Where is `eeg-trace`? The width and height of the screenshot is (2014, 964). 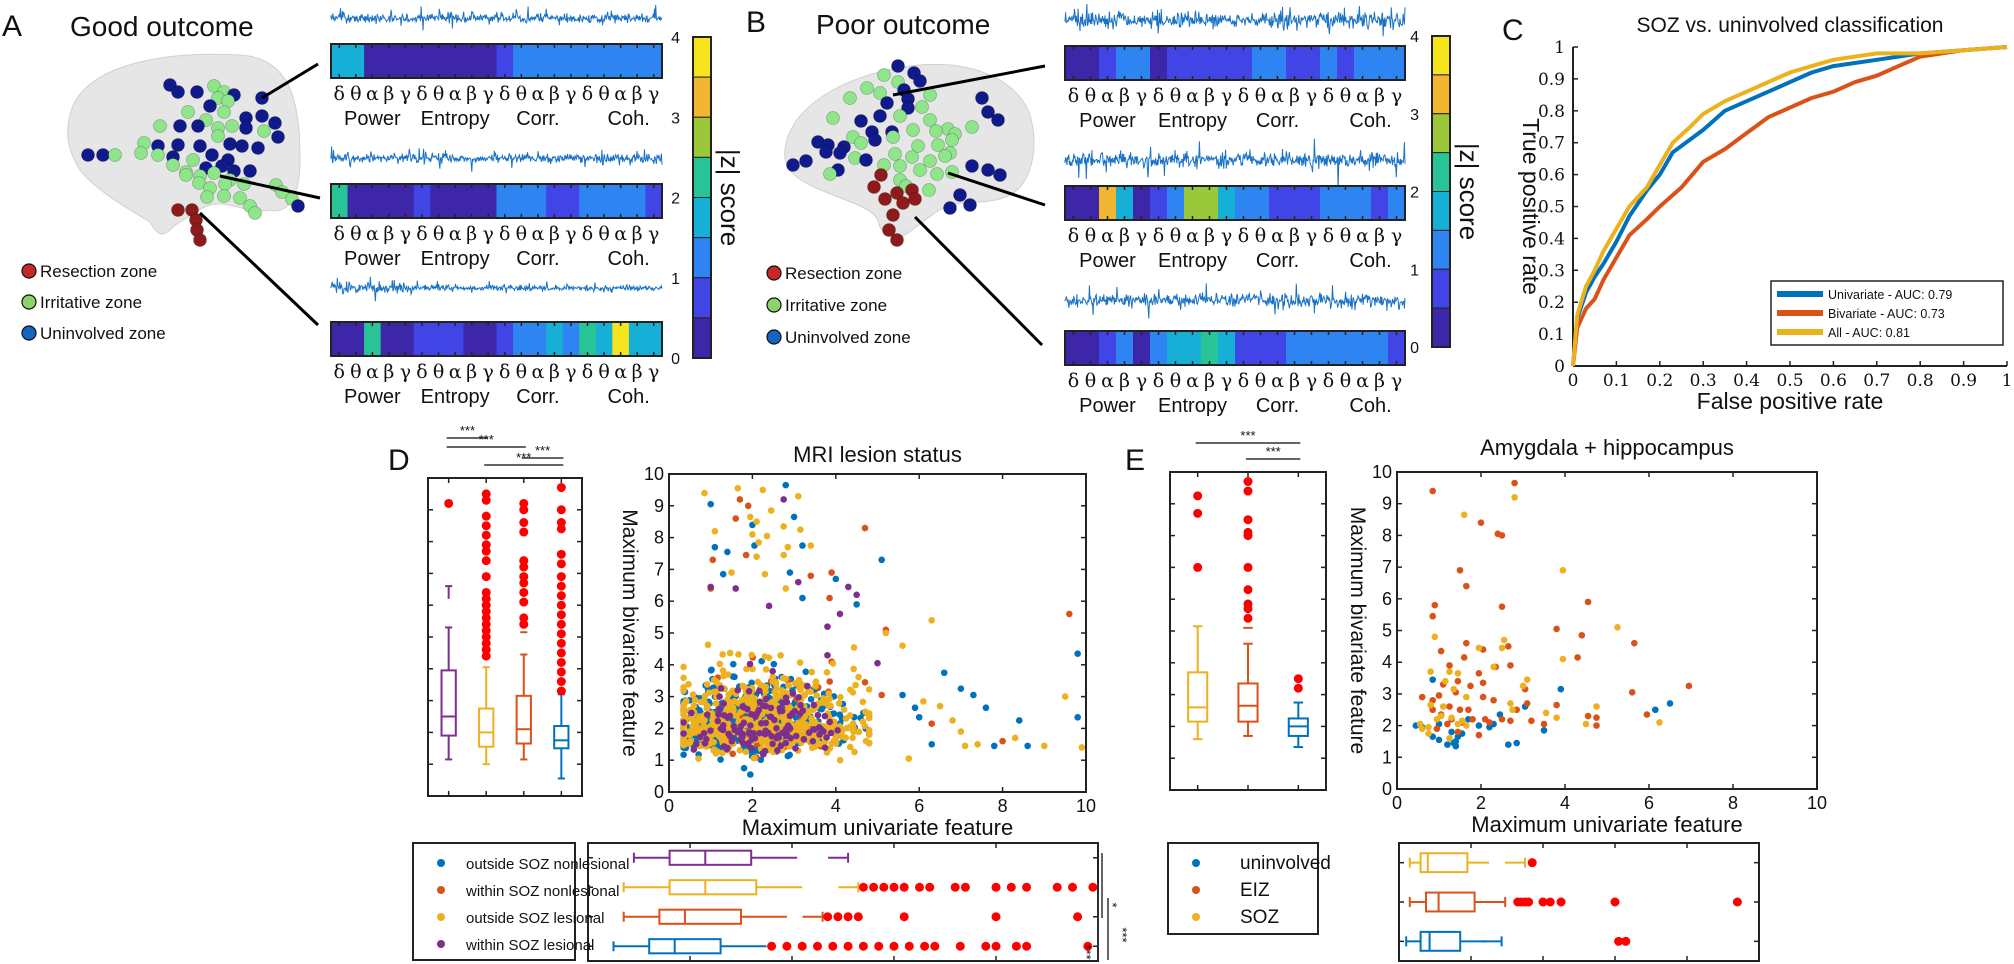 eeg-trace is located at coordinates (496, 159).